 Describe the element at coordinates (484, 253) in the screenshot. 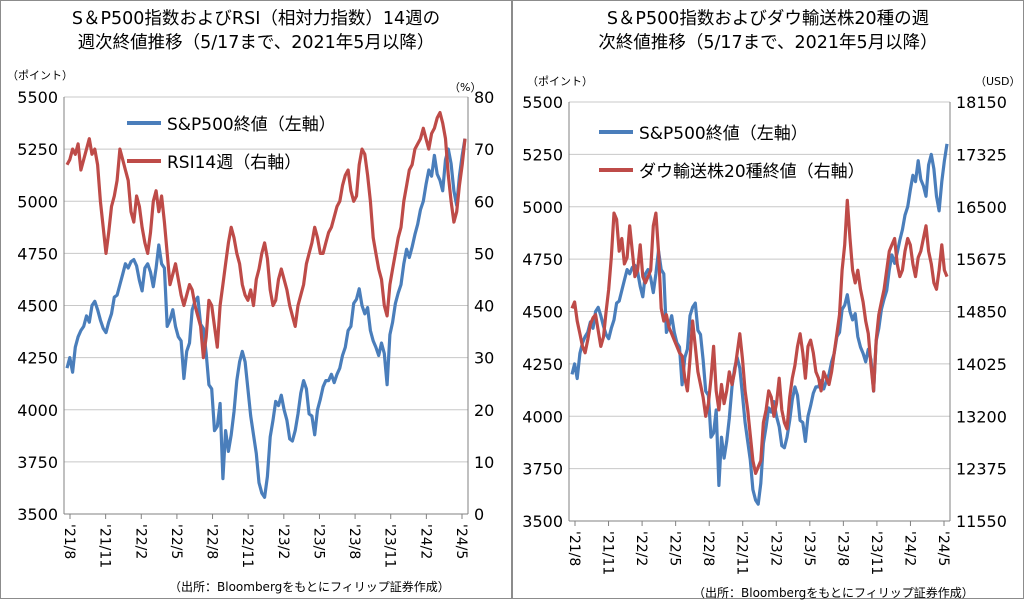

I see `right-tick-label: 50` at that location.